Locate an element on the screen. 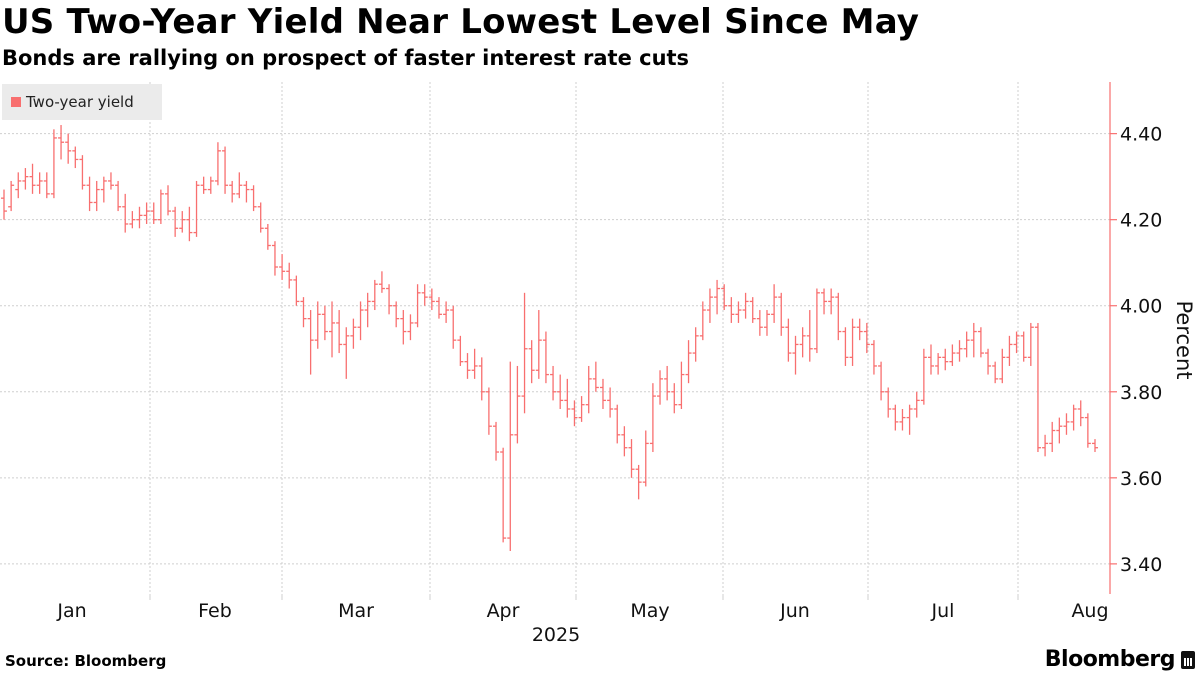 Image resolution: width=1200 pixels, height=675 pixels. bloomberg-chart-icon is located at coordinates (1188, 659).